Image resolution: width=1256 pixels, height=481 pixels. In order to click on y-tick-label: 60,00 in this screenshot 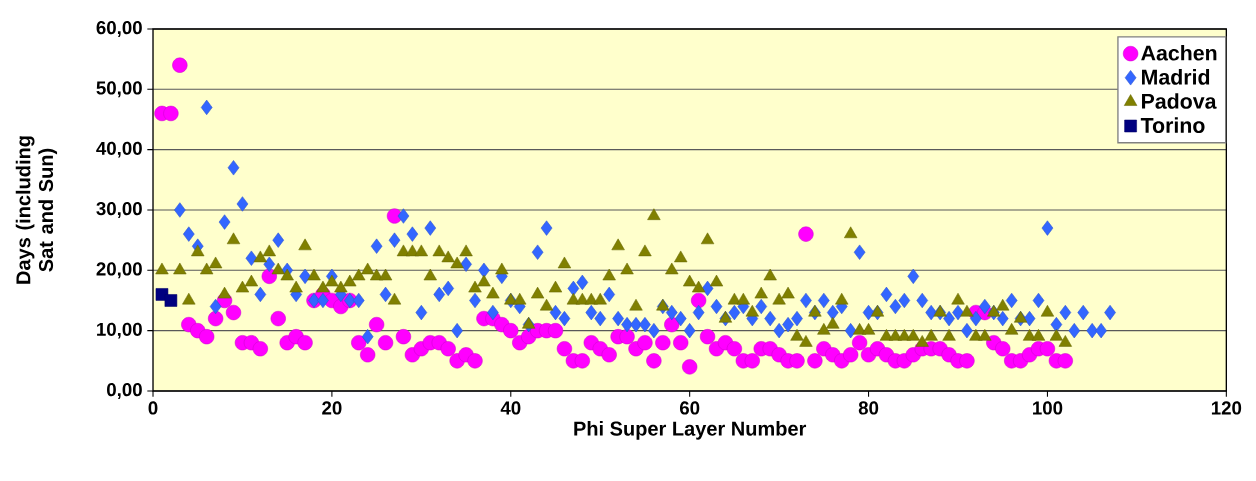, I will do `click(119, 29)`.